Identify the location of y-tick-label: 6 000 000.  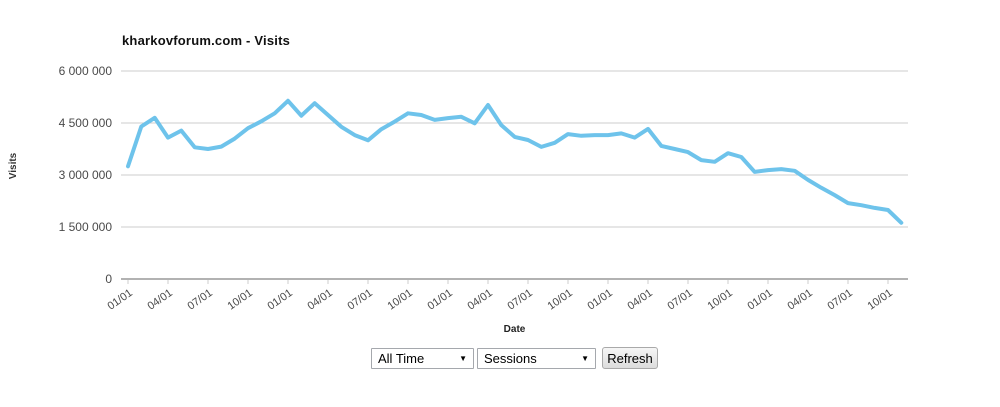
(85, 71).